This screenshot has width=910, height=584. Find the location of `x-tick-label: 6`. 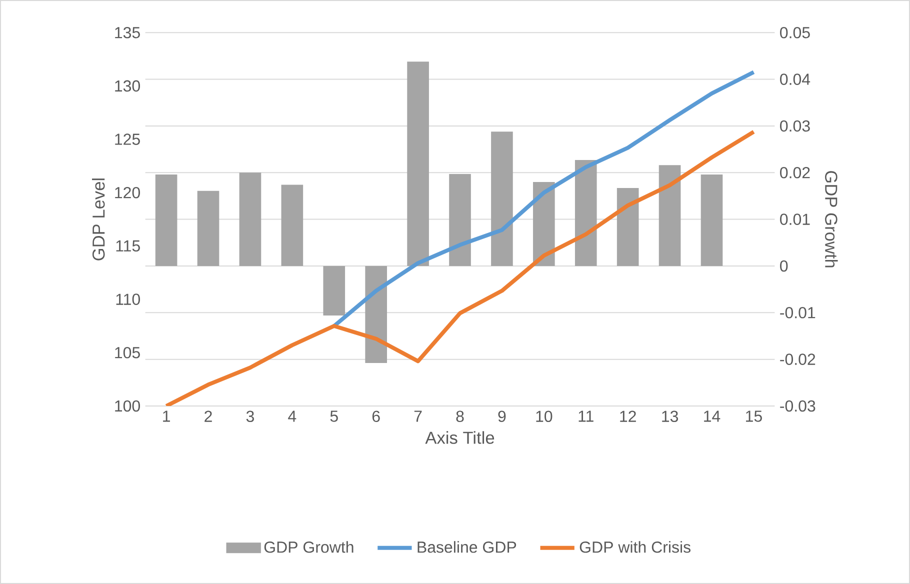

x-tick-label: 6 is located at coordinates (376, 416).